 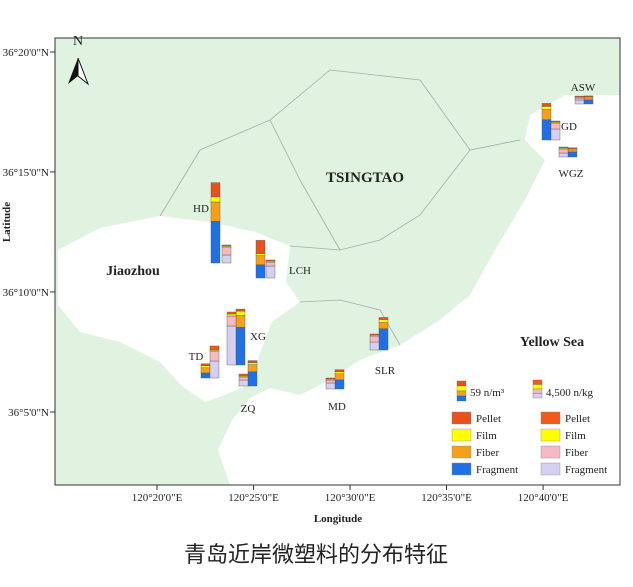 What do you see at coordinates (248, 409) in the screenshot?
I see `site-label: ZQ` at bounding box center [248, 409].